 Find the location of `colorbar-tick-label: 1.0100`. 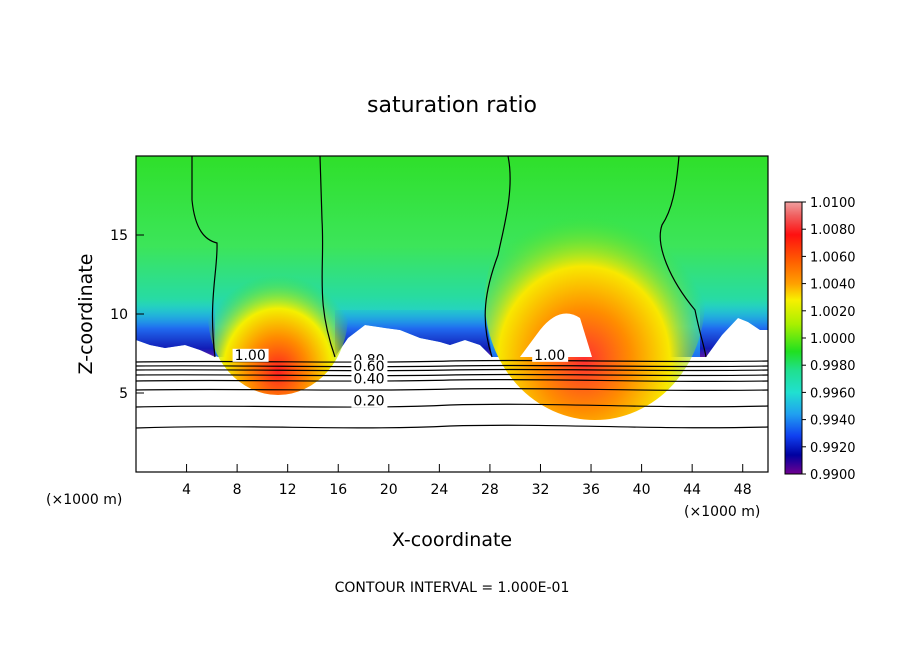

colorbar-tick-label: 1.0100 is located at coordinates (833, 203).